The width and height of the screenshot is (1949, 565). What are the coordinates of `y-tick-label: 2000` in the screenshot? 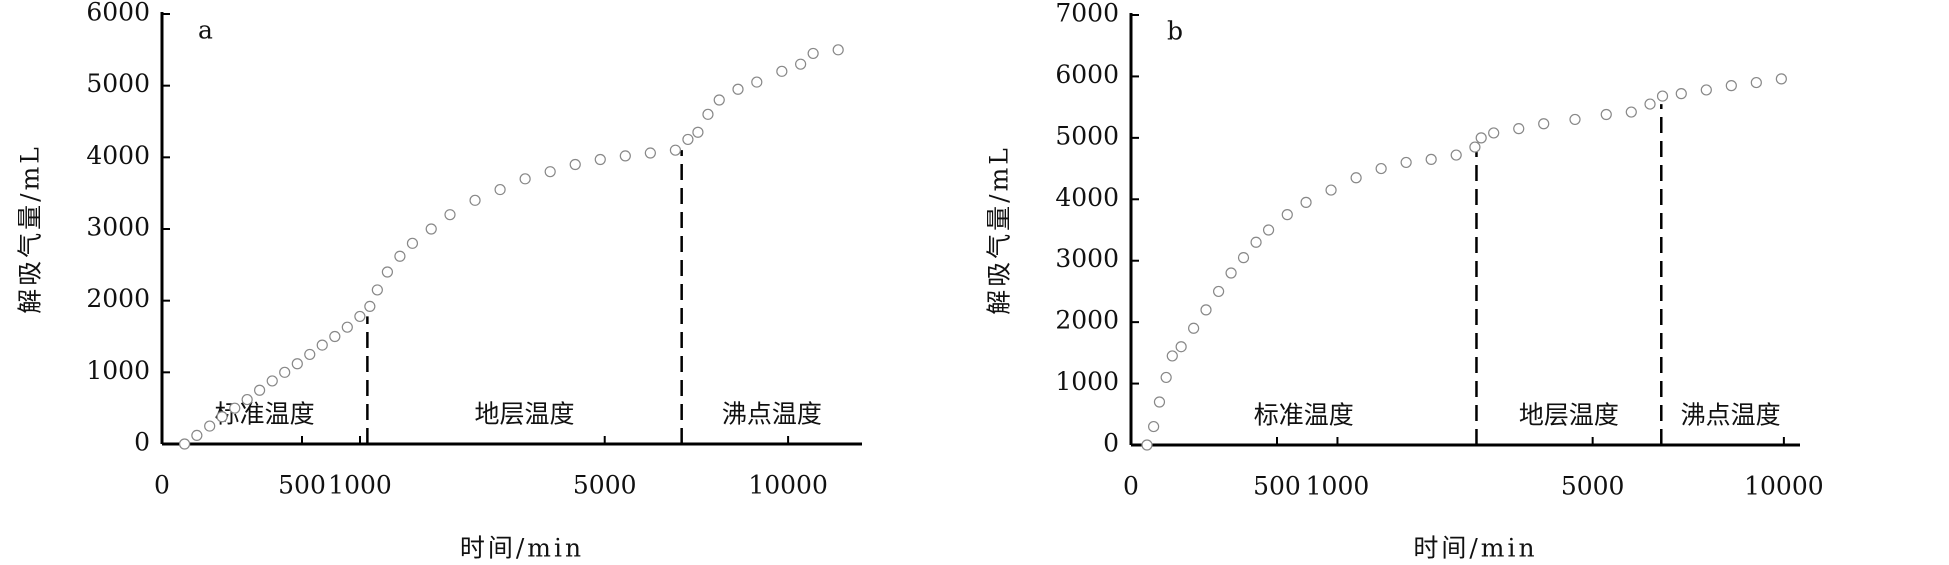 It's located at (118, 298).